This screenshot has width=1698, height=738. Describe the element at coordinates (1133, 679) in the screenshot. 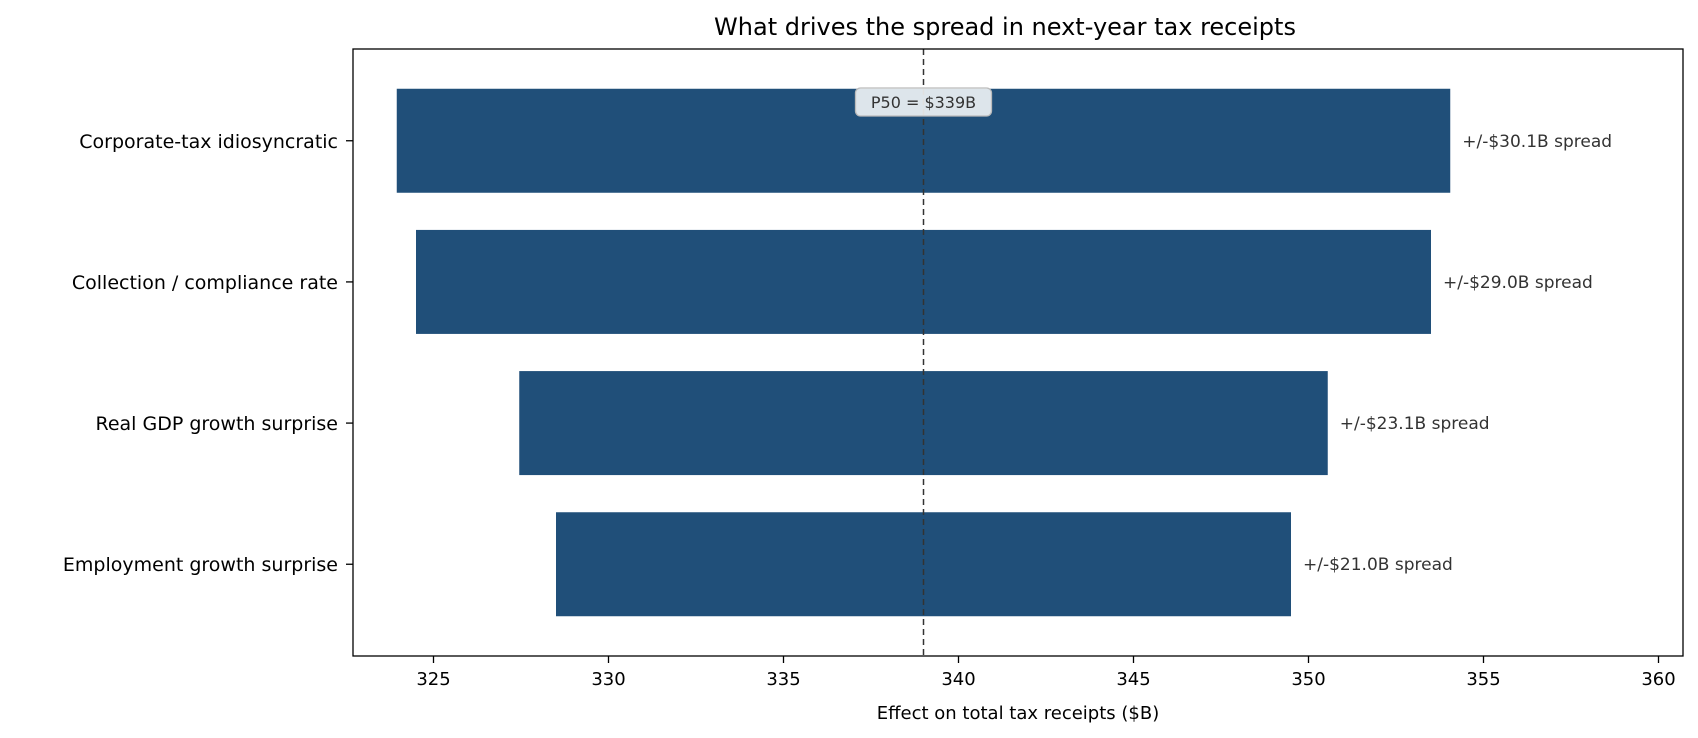

I see `x-tick-label-5: 345` at that location.